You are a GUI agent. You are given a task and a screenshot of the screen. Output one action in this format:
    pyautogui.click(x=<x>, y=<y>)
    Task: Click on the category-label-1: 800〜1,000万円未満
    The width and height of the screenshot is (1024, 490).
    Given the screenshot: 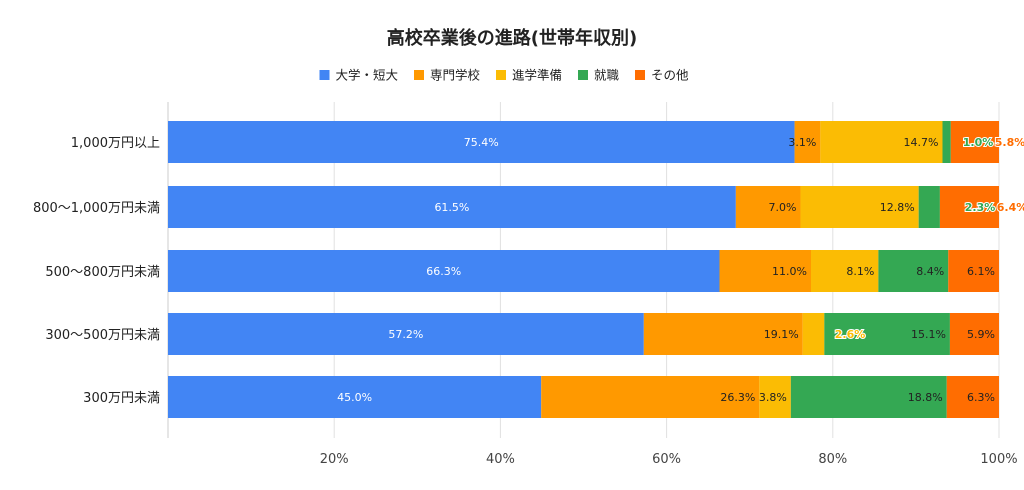 What is the action you would take?
    pyautogui.click(x=96, y=208)
    